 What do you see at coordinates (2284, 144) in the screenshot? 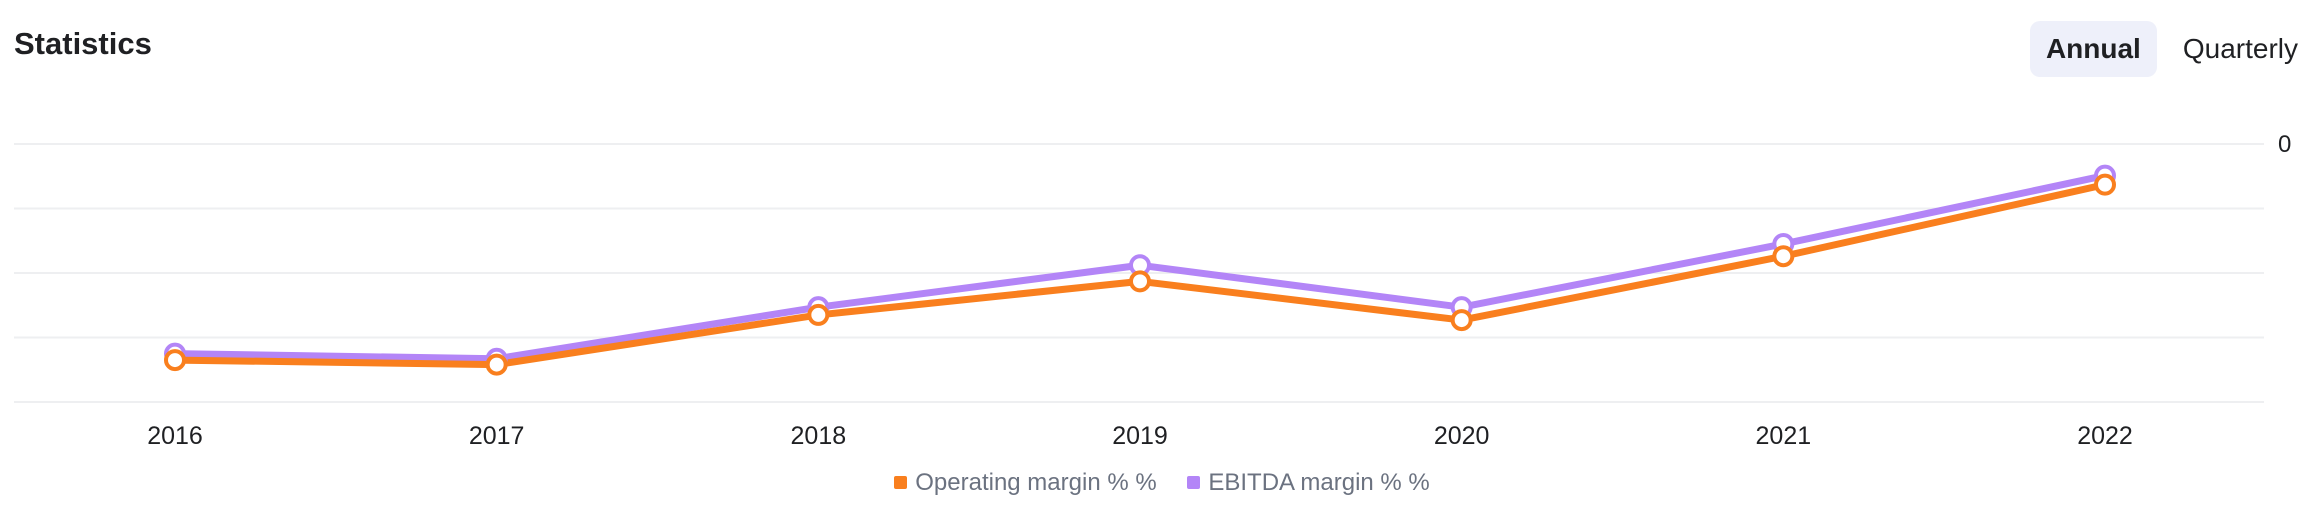
I see `y-tick-label: 0` at bounding box center [2284, 144].